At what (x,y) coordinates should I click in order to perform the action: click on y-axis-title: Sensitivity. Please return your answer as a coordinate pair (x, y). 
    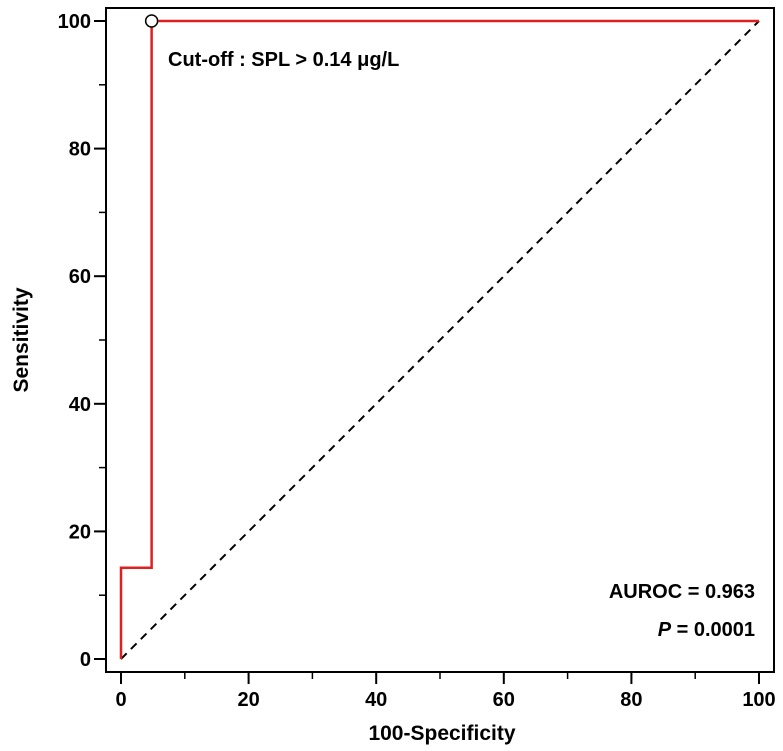
    Looking at the image, I should click on (21, 339).